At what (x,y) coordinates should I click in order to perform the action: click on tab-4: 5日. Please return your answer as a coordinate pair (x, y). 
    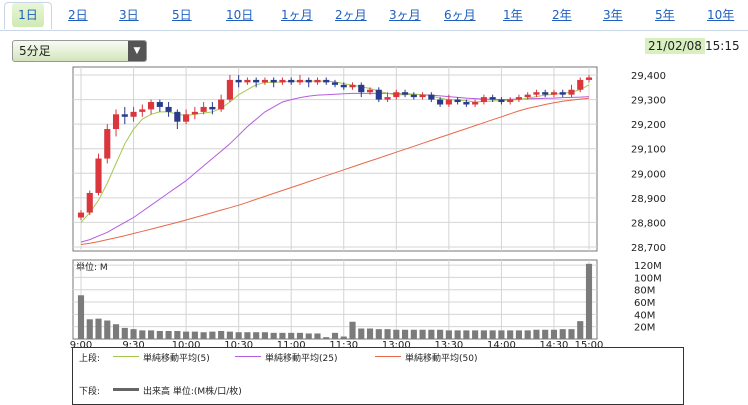
    Looking at the image, I should click on (182, 15).